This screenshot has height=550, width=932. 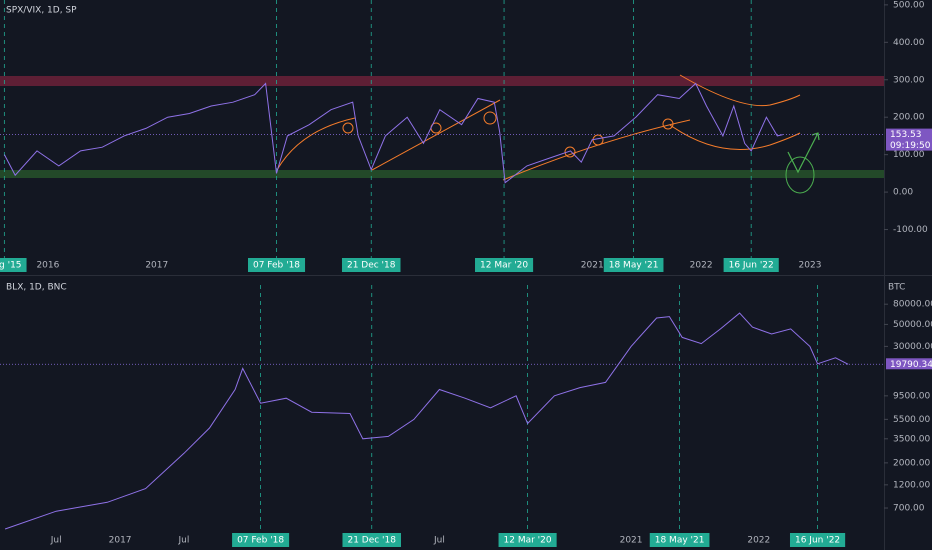 I want to click on y-tick-label: 2000.00, so click(x=911, y=463).